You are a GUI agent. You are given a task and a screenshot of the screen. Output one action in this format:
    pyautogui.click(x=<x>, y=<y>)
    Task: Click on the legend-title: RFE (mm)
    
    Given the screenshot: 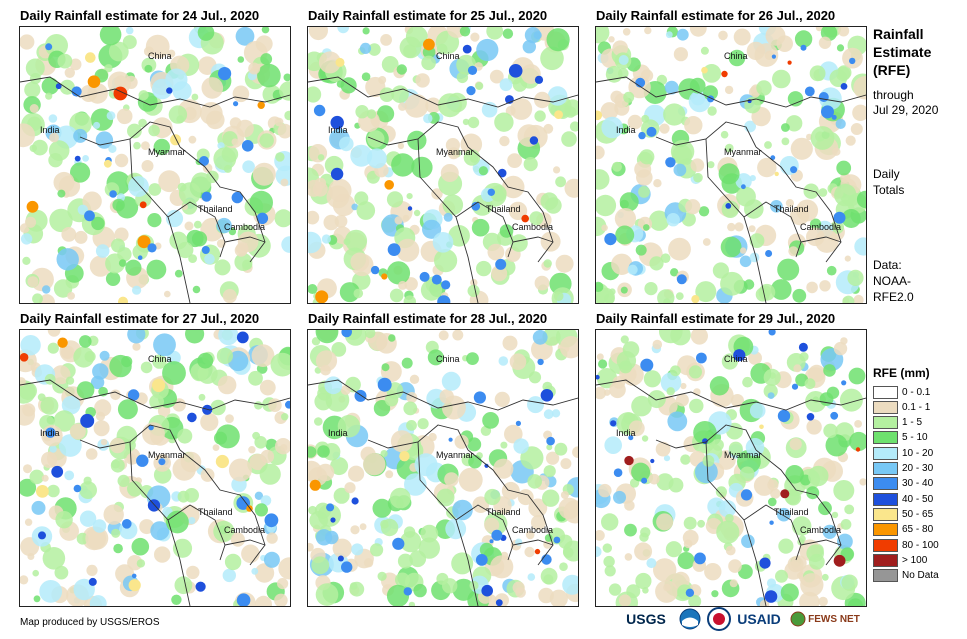 What is the action you would take?
    pyautogui.click(x=901, y=373)
    